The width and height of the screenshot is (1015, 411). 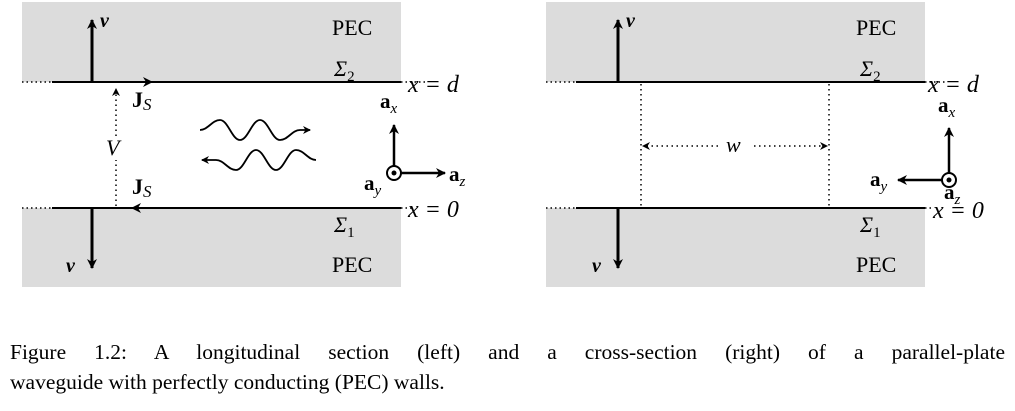 What do you see at coordinates (142, 100) in the screenshot?
I see `js-top-label: JS` at bounding box center [142, 100].